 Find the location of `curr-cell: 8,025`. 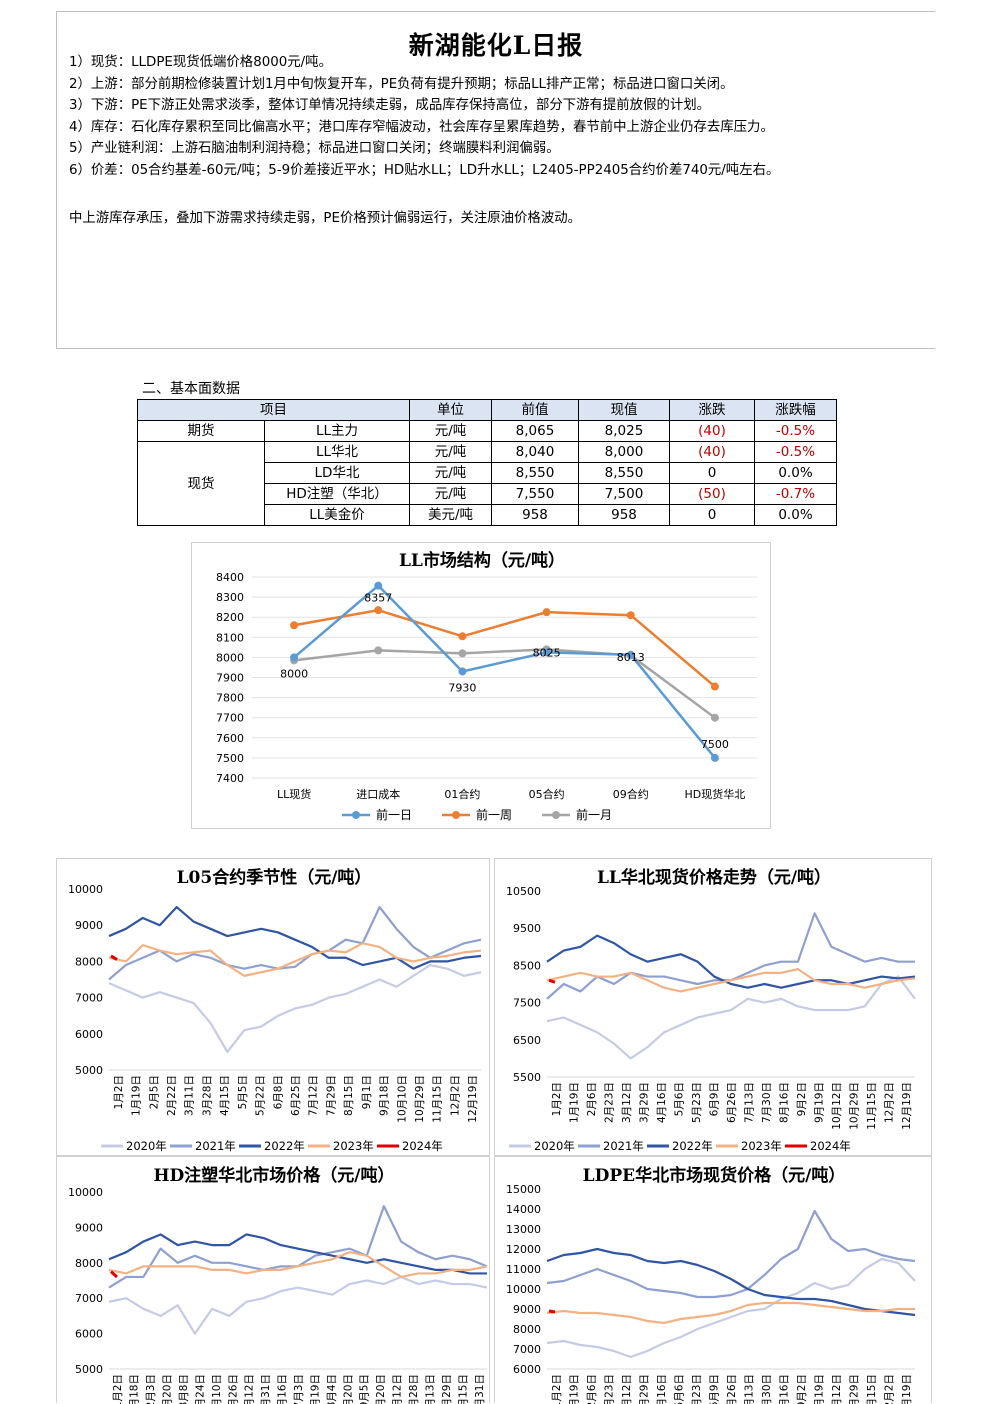

curr-cell: 8,025 is located at coordinates (624, 431).